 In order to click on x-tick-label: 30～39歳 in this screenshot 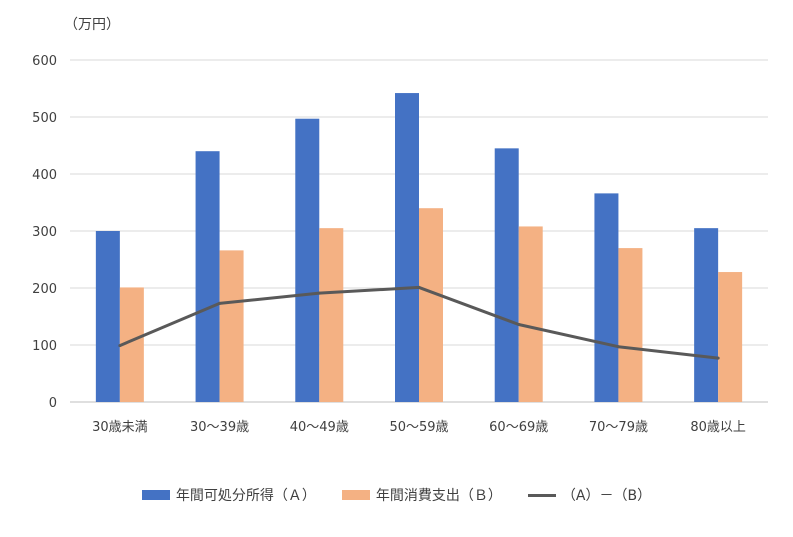, I will do `click(219, 427)`.